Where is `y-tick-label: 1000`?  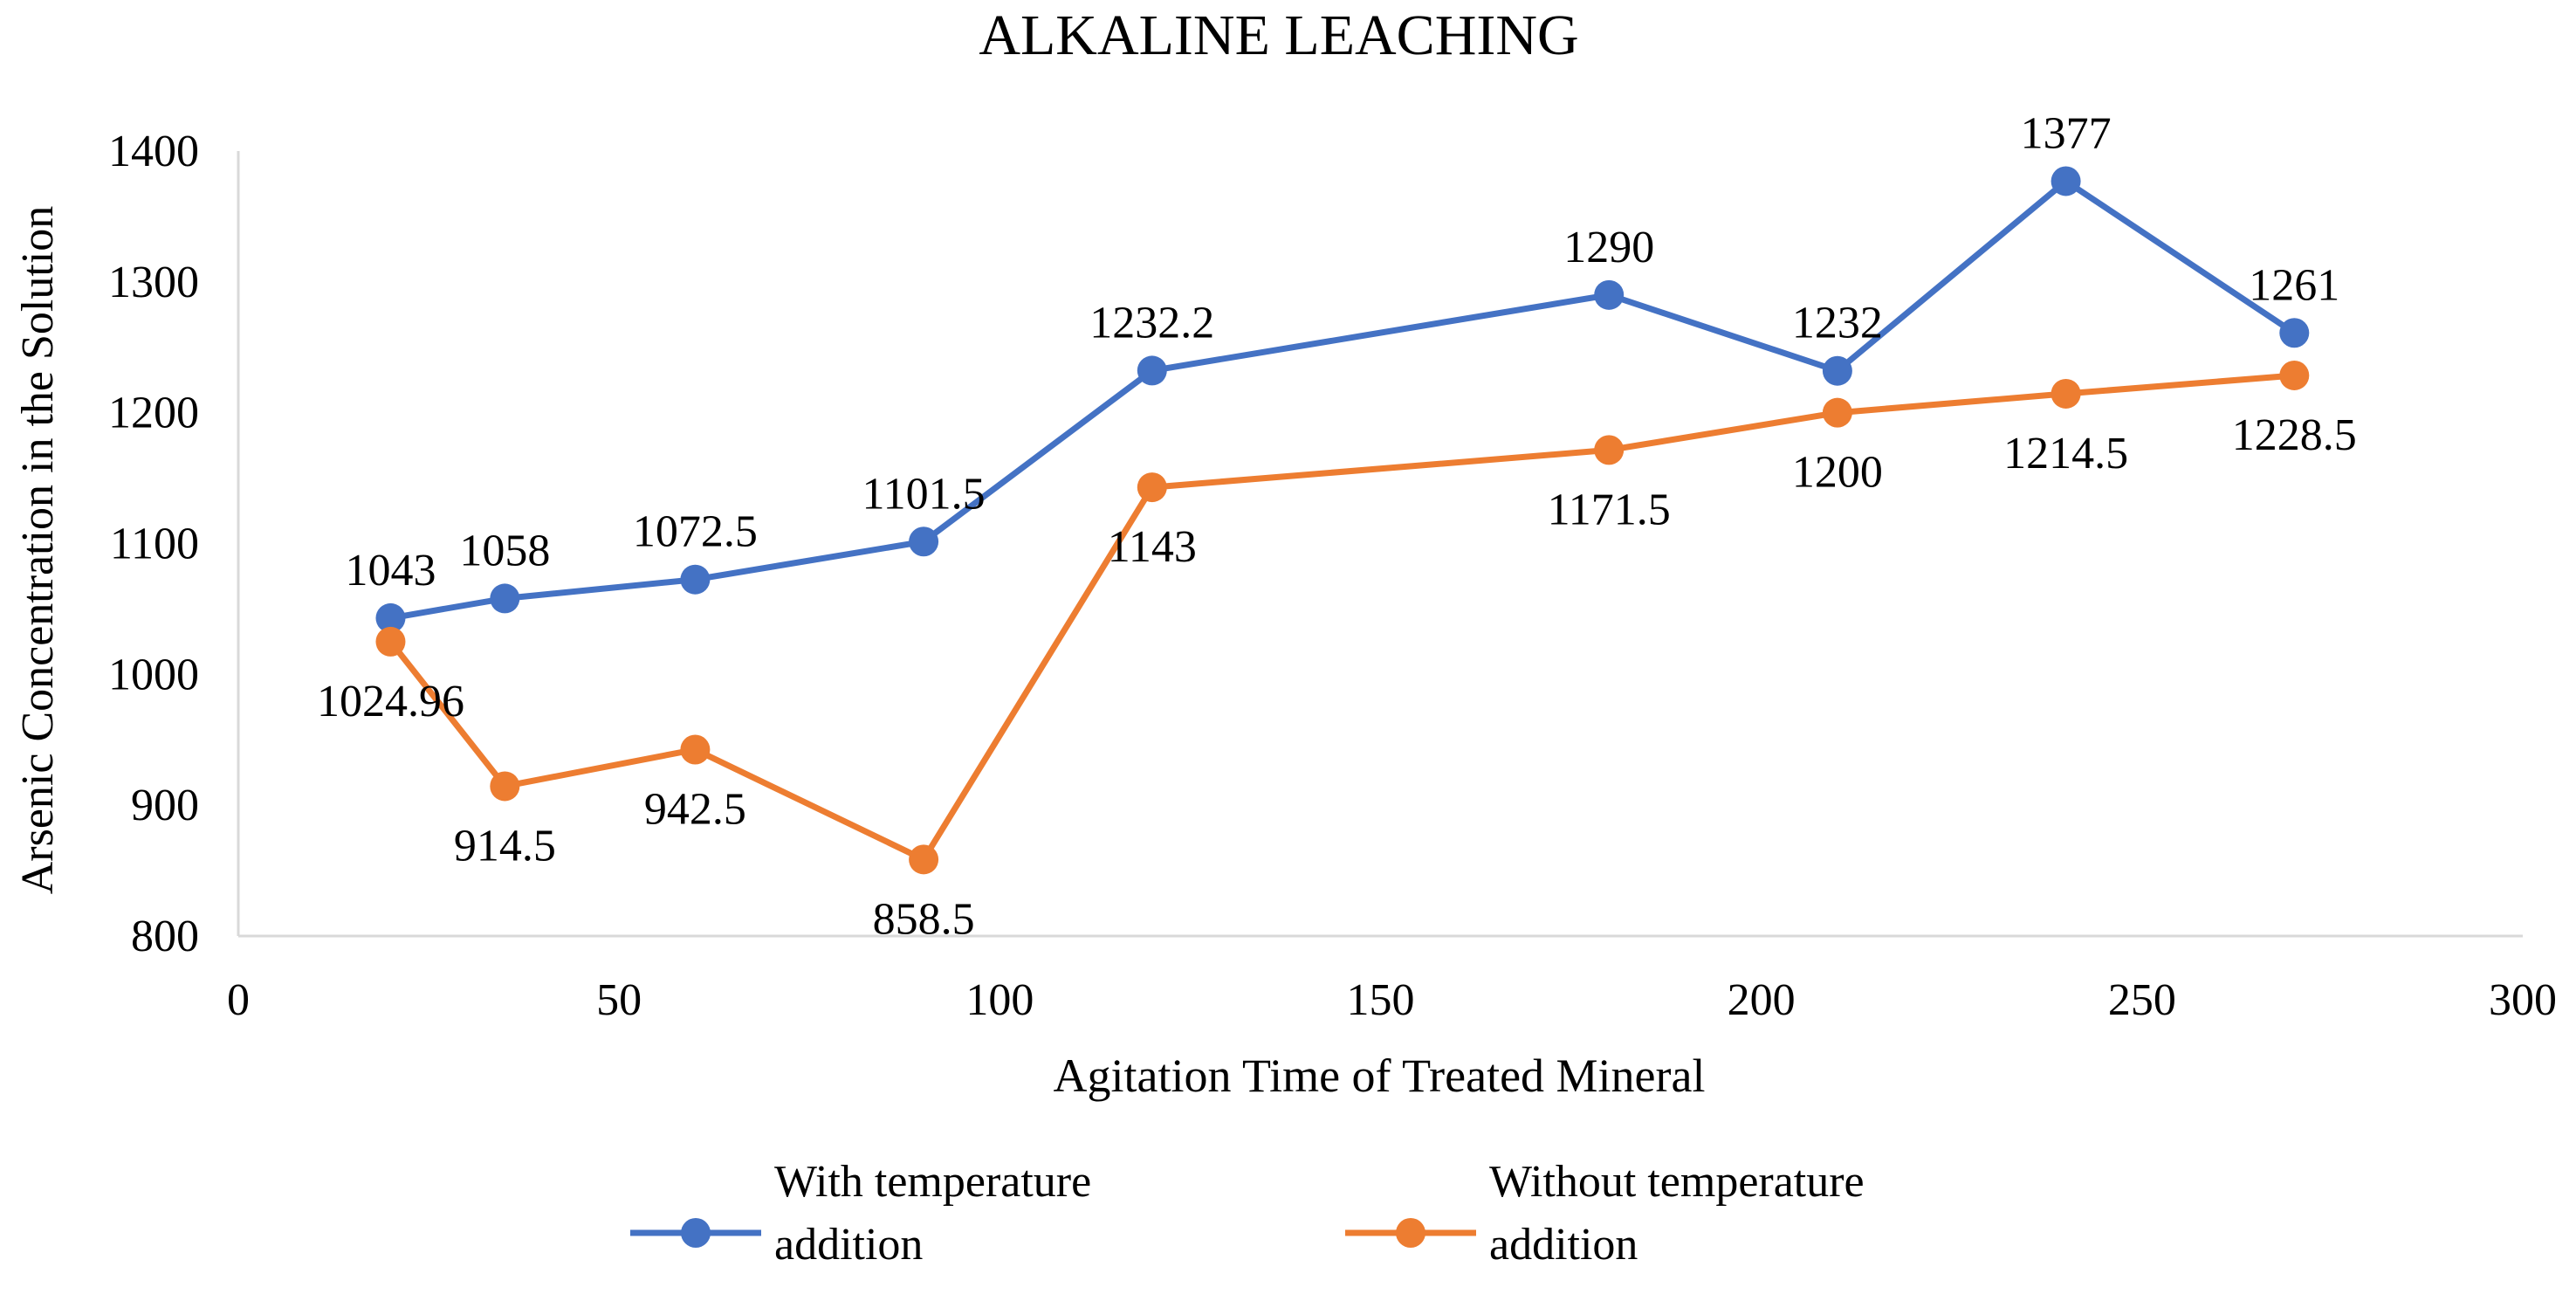
y-tick-label: 1000 is located at coordinates (153, 675).